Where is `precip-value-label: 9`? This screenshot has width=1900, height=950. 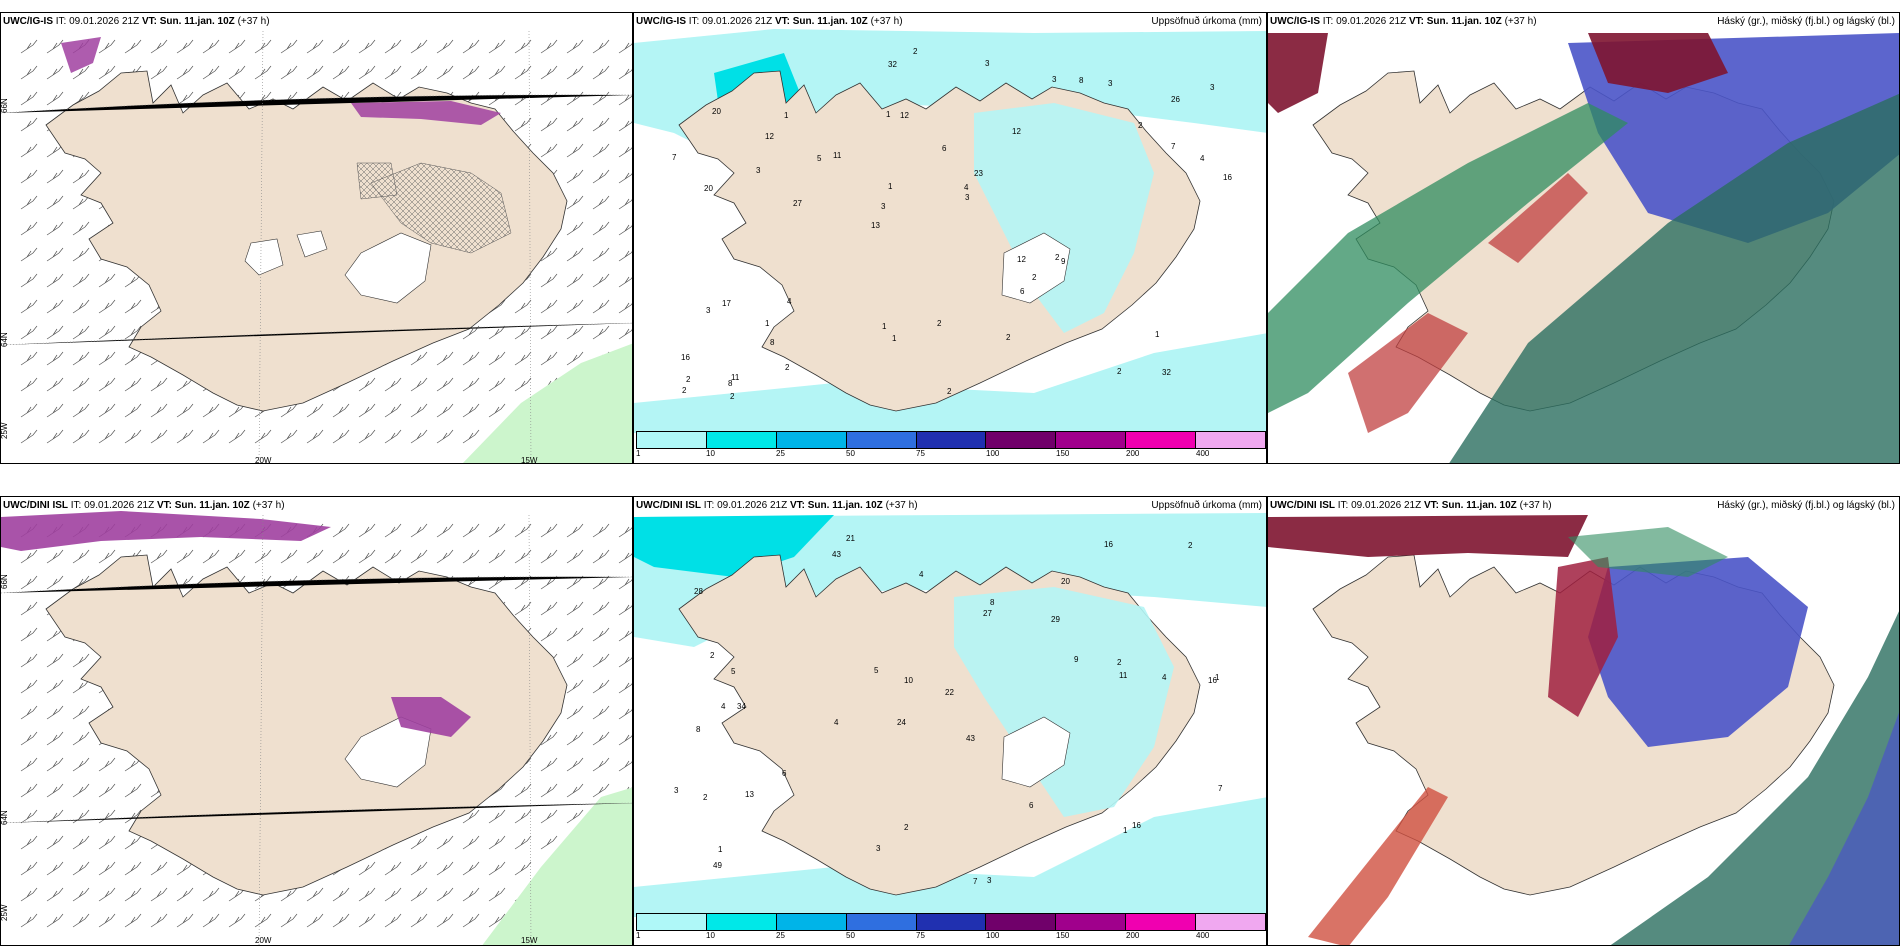
precip-value-label: 9 is located at coordinates (1063, 261).